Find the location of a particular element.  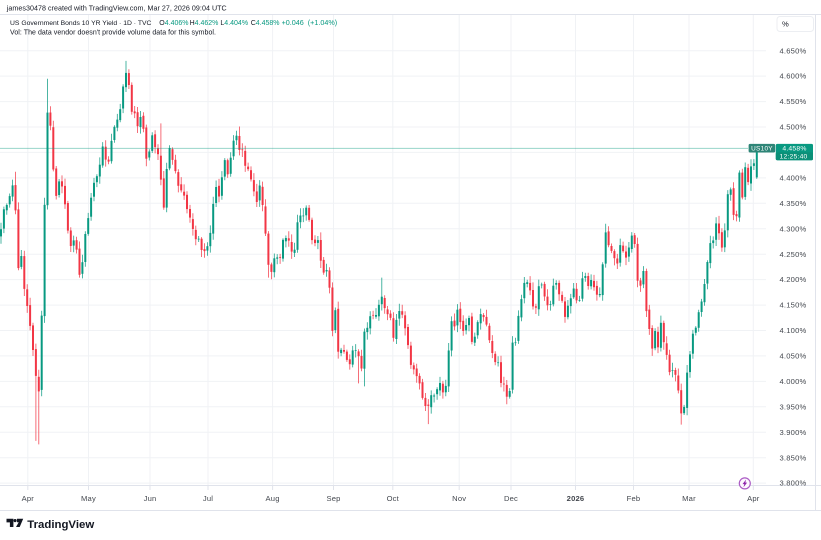

svg-text: 3.950% is located at coordinates (793, 406).